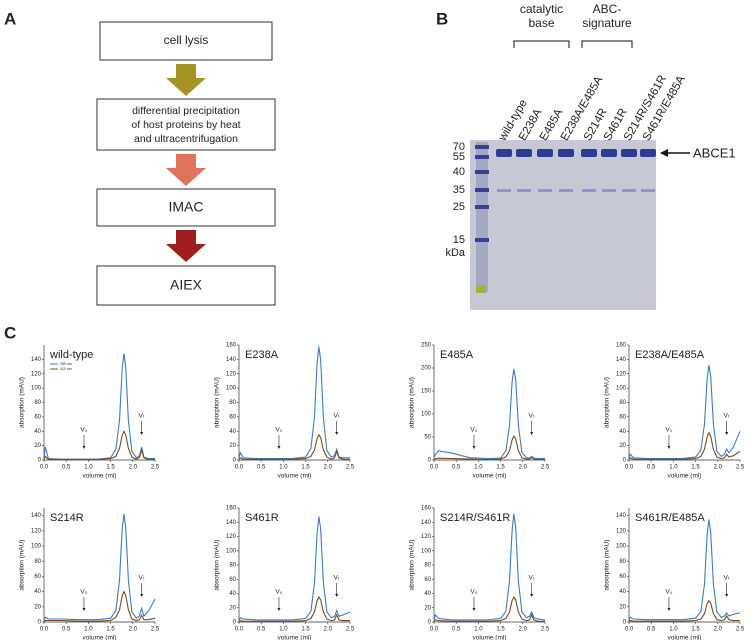 This screenshot has width=756, height=640. Describe the element at coordinates (459, 147) in the screenshot. I see `marker-label: 70` at that location.